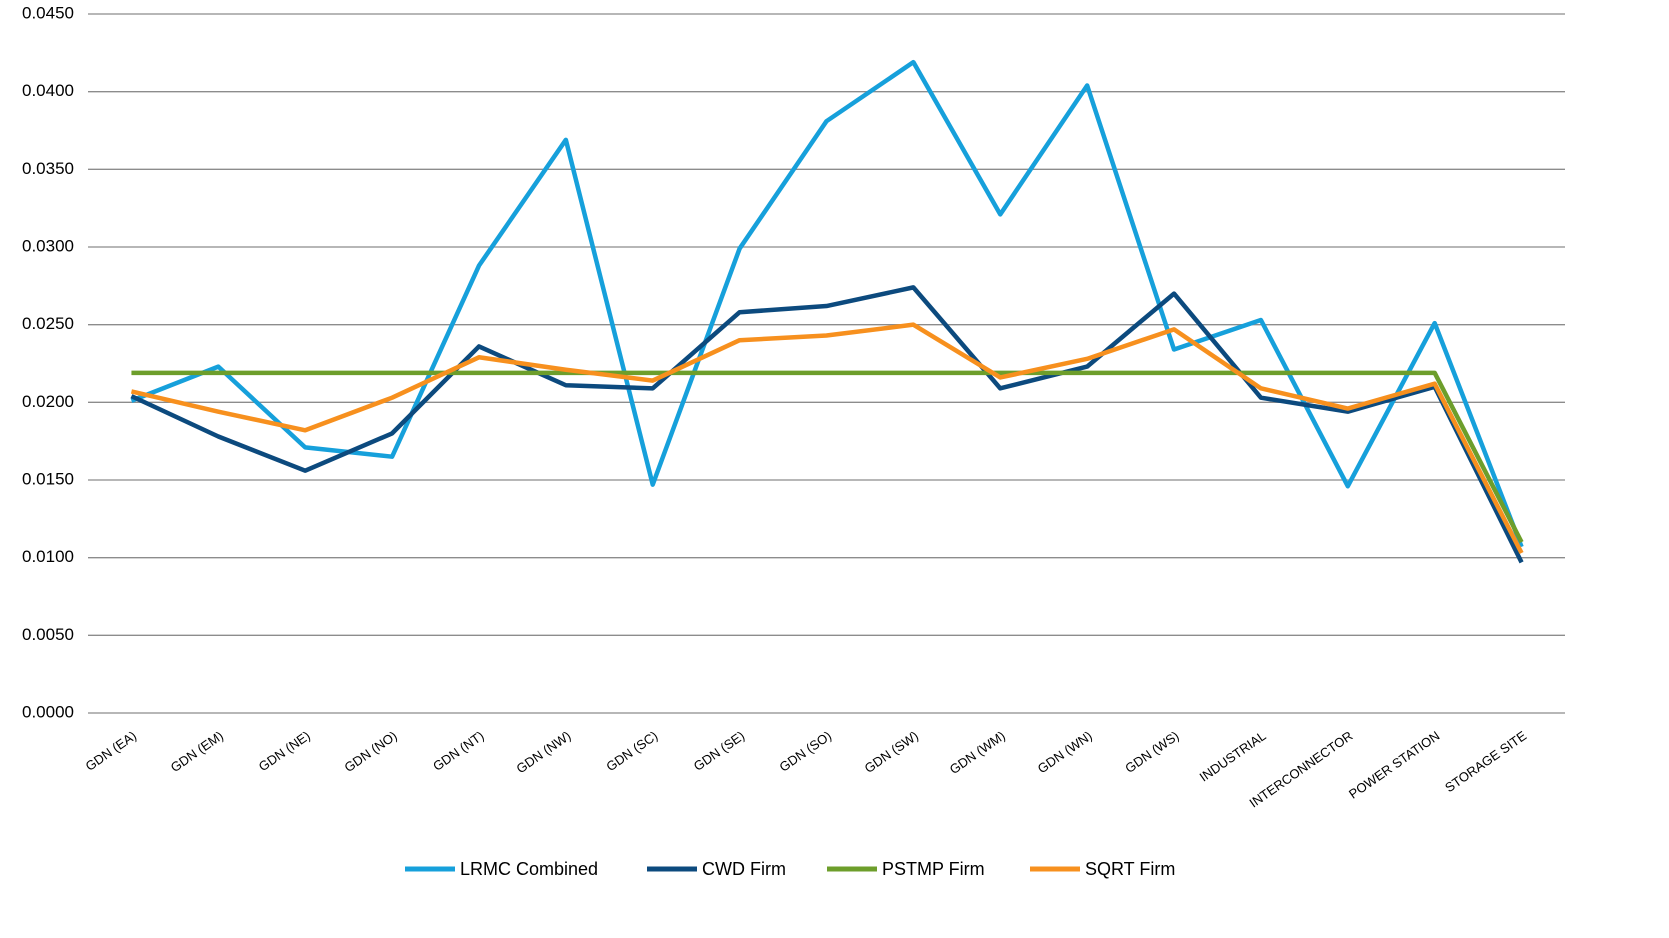 The image size is (1669, 938). What do you see at coordinates (284, 751) in the screenshot?
I see `x-tick-label: GDN (NE)` at bounding box center [284, 751].